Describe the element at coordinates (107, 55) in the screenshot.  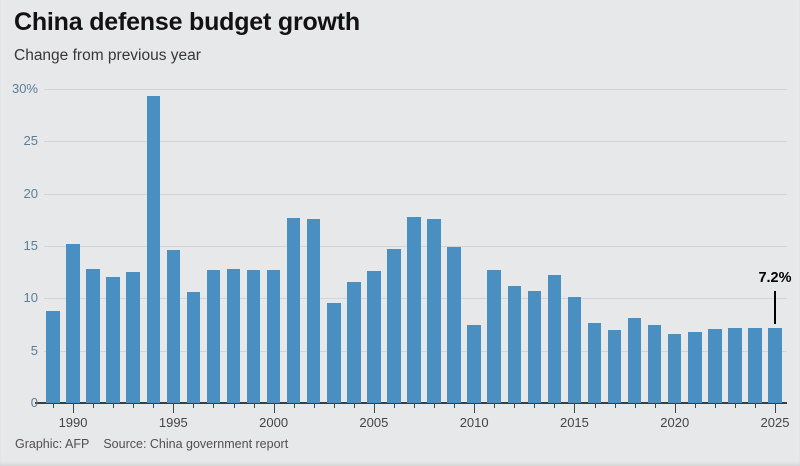
I see `chart-subtitle: Change from previous year` at that location.